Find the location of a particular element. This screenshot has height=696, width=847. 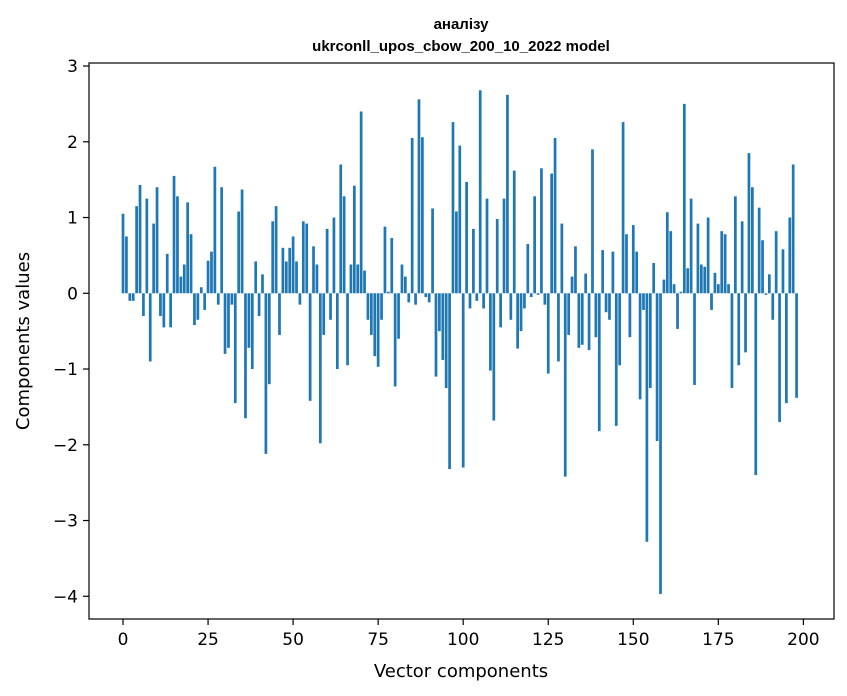

y-ticks: 3 2 1 0 −1 −2 −3 −4 is located at coordinates (71, 332).